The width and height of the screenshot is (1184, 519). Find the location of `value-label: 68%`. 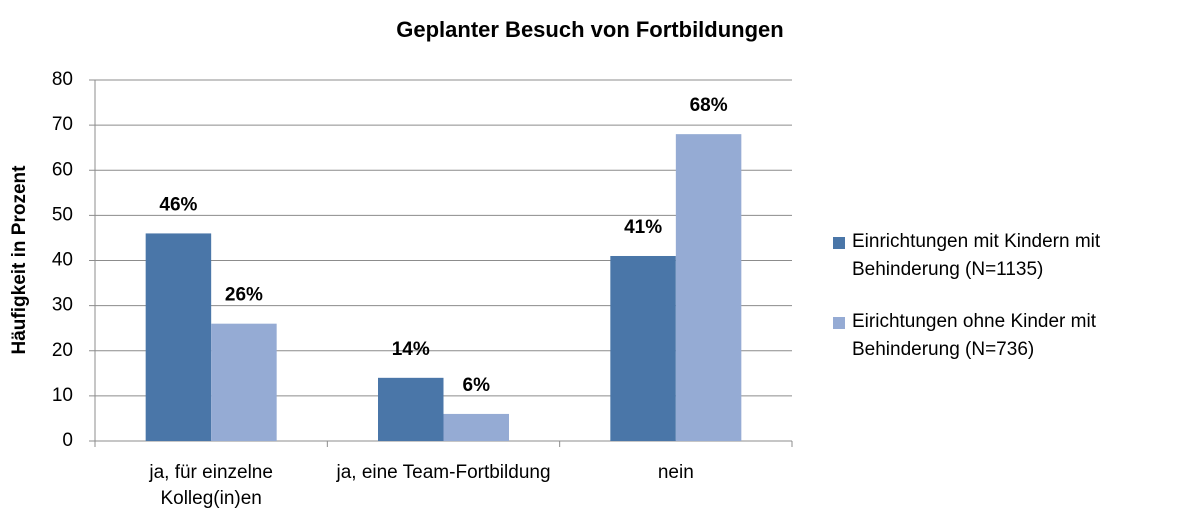

value-label: 68% is located at coordinates (709, 105).